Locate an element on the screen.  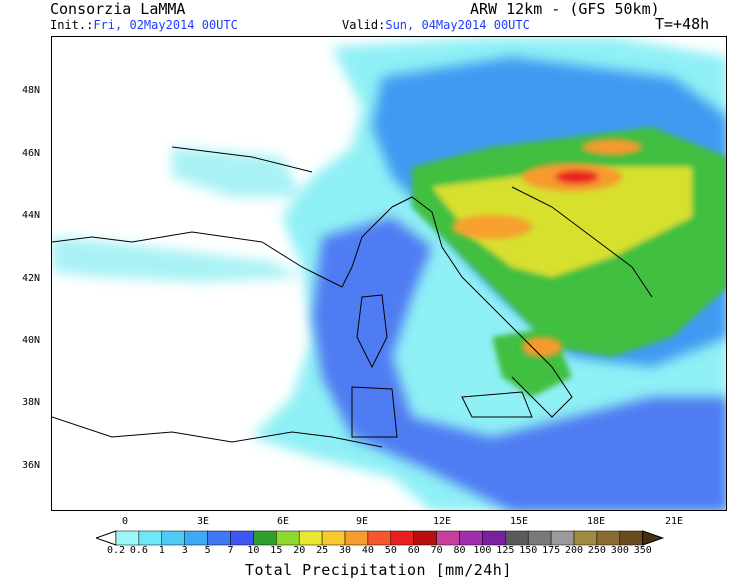
valid-value: Sun, 04May2014 00UTC is located at coordinates (457, 25).